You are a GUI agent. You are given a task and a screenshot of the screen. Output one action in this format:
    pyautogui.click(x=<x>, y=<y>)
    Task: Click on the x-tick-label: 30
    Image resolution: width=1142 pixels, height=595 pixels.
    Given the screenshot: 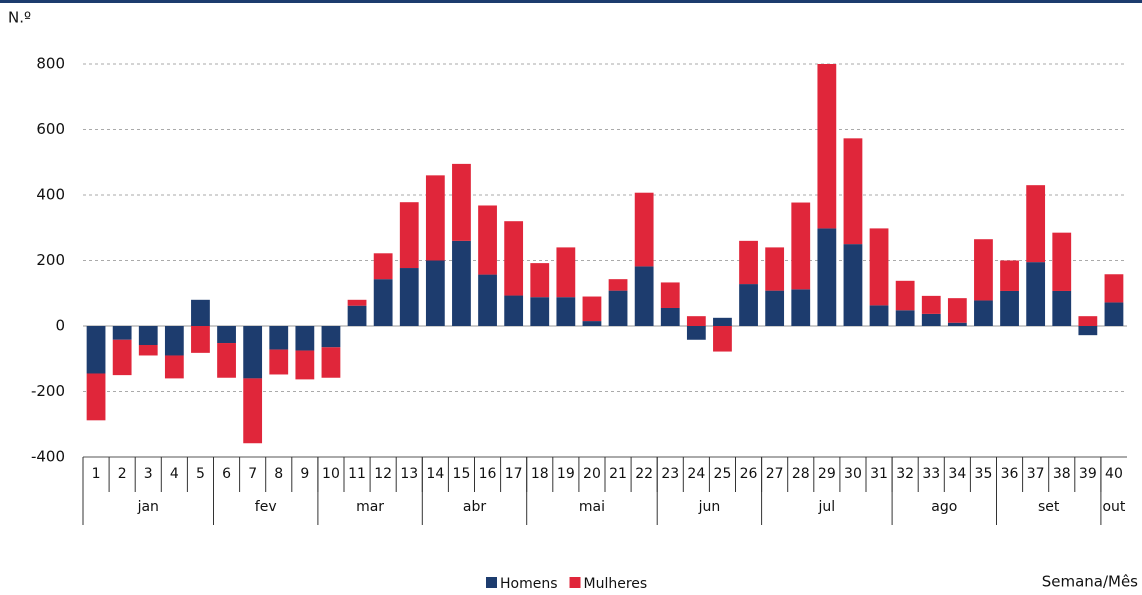 What is the action you would take?
    pyautogui.click(x=853, y=474)
    